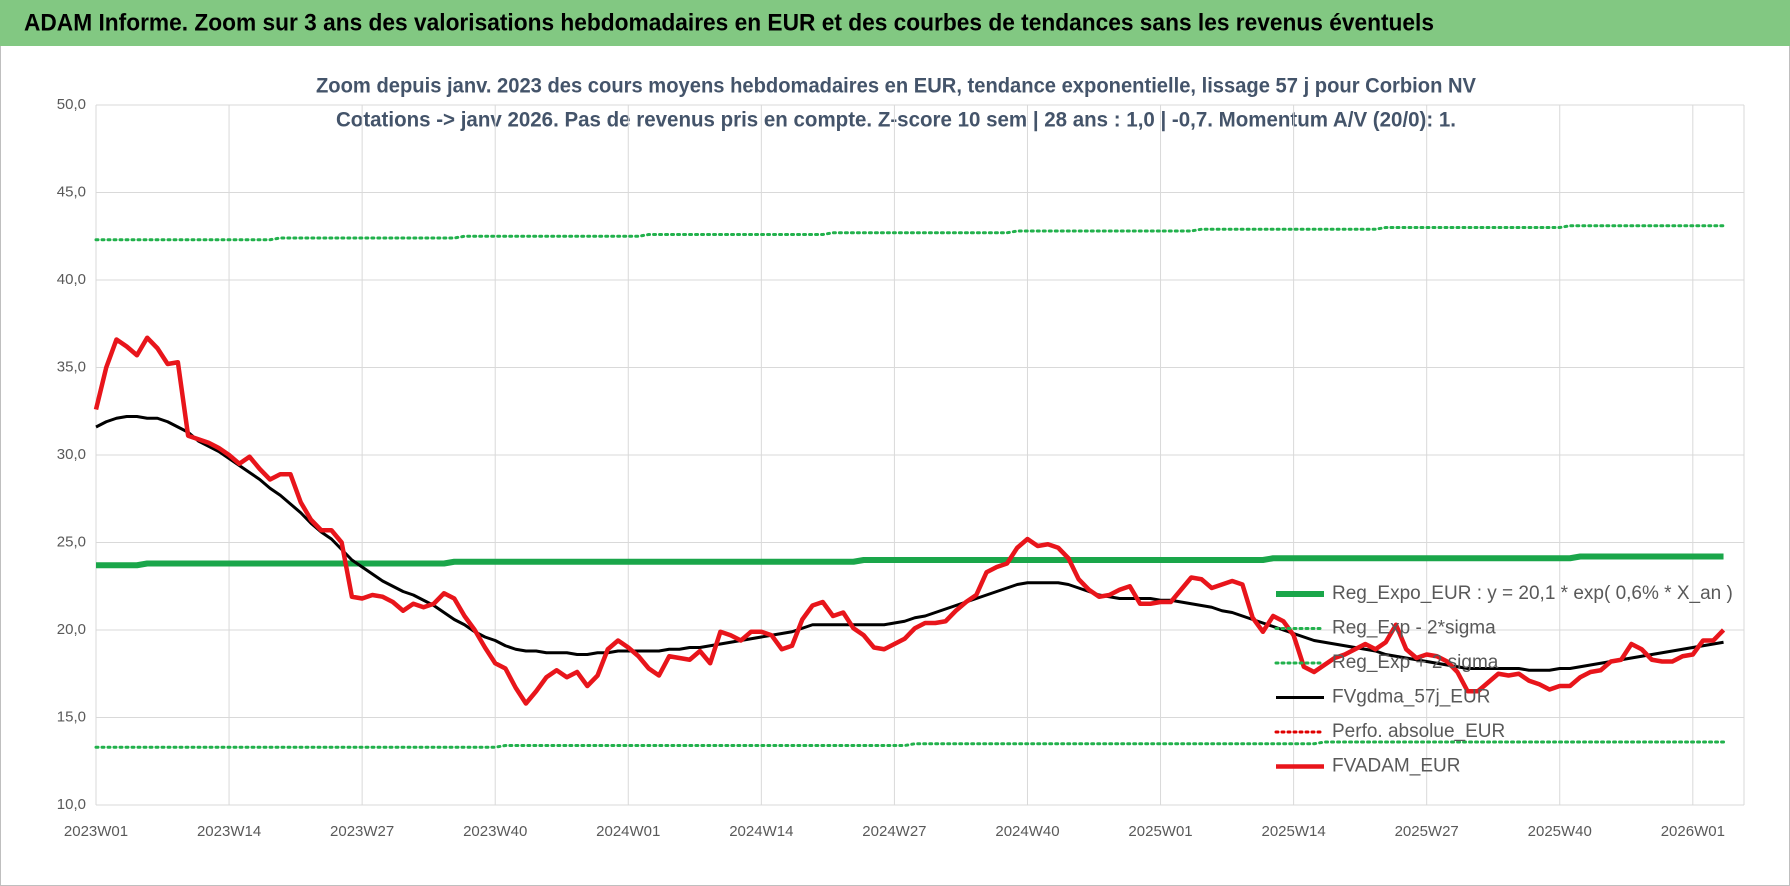  I want to click on y-tick-label: 20,0, so click(71, 629).